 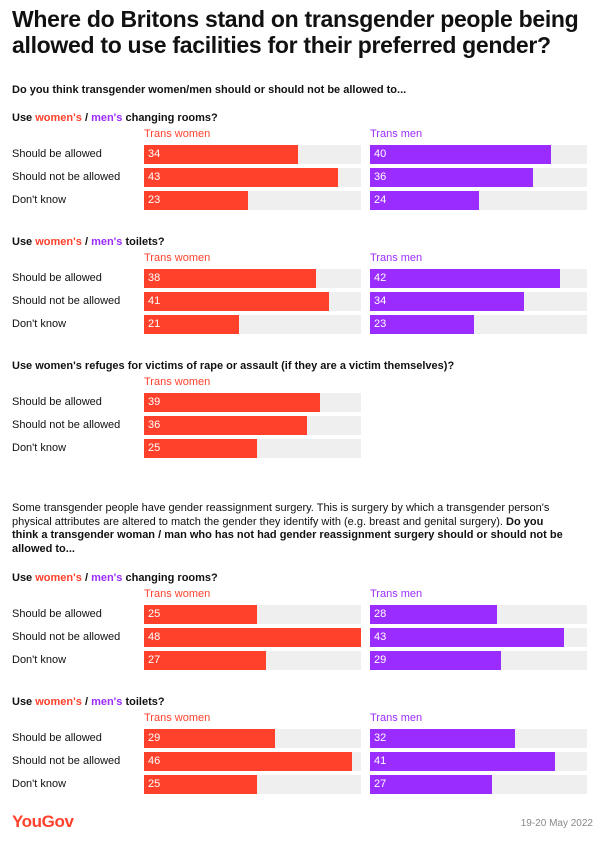 What do you see at coordinates (248, 761) in the screenshot?
I see `panel-4-bar: 46` at bounding box center [248, 761].